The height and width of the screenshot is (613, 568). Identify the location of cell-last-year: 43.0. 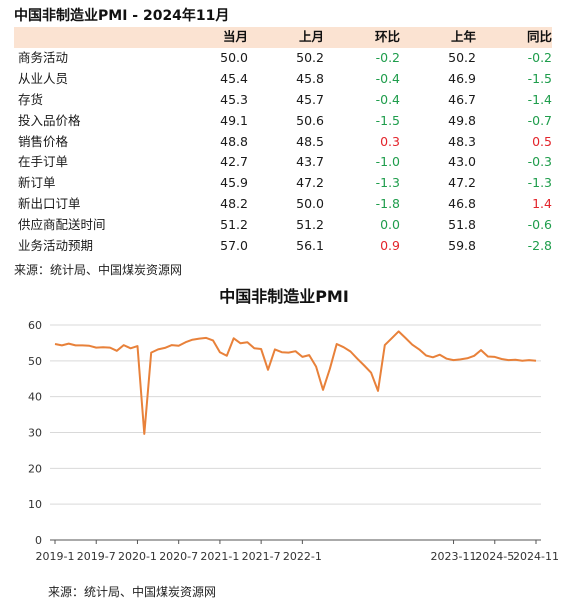
(462, 162).